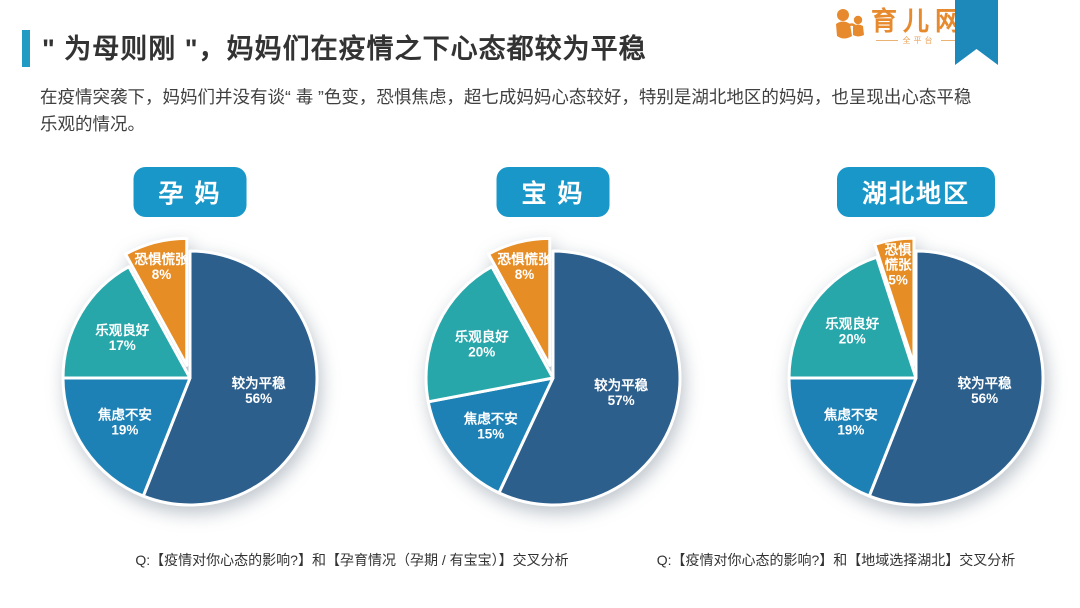 The width and height of the screenshot is (1080, 608). Describe the element at coordinates (490, 425) in the screenshot. I see `slice-label: 焦虑不安 15%` at that location.